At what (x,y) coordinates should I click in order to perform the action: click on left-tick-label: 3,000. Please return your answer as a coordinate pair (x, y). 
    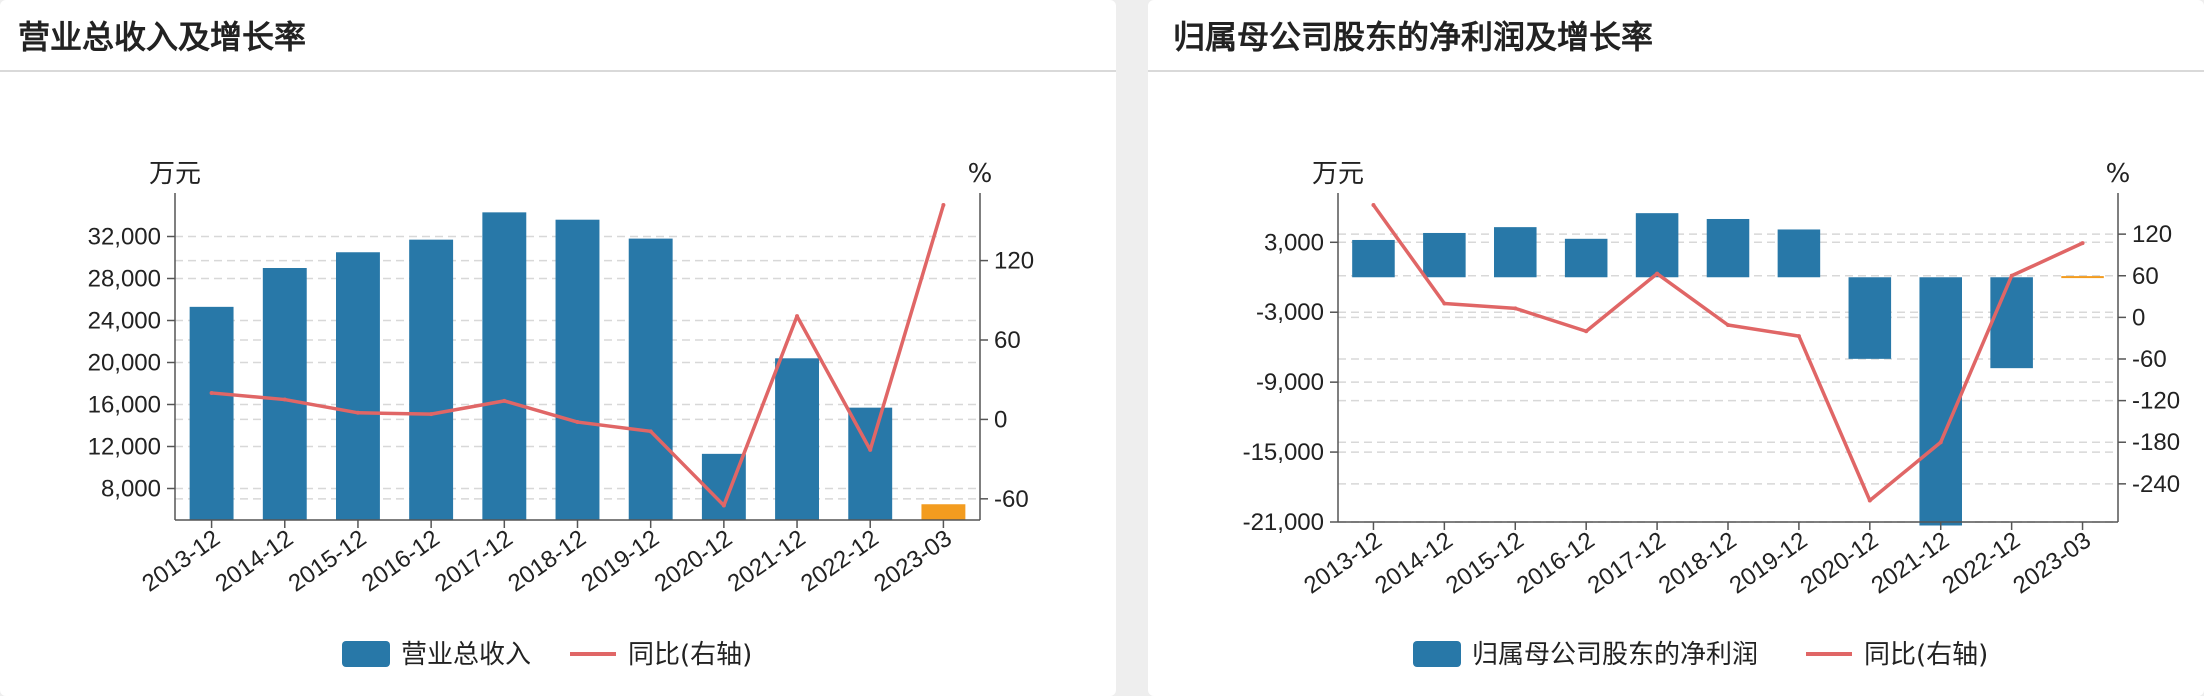
    Looking at the image, I should click on (1294, 242).